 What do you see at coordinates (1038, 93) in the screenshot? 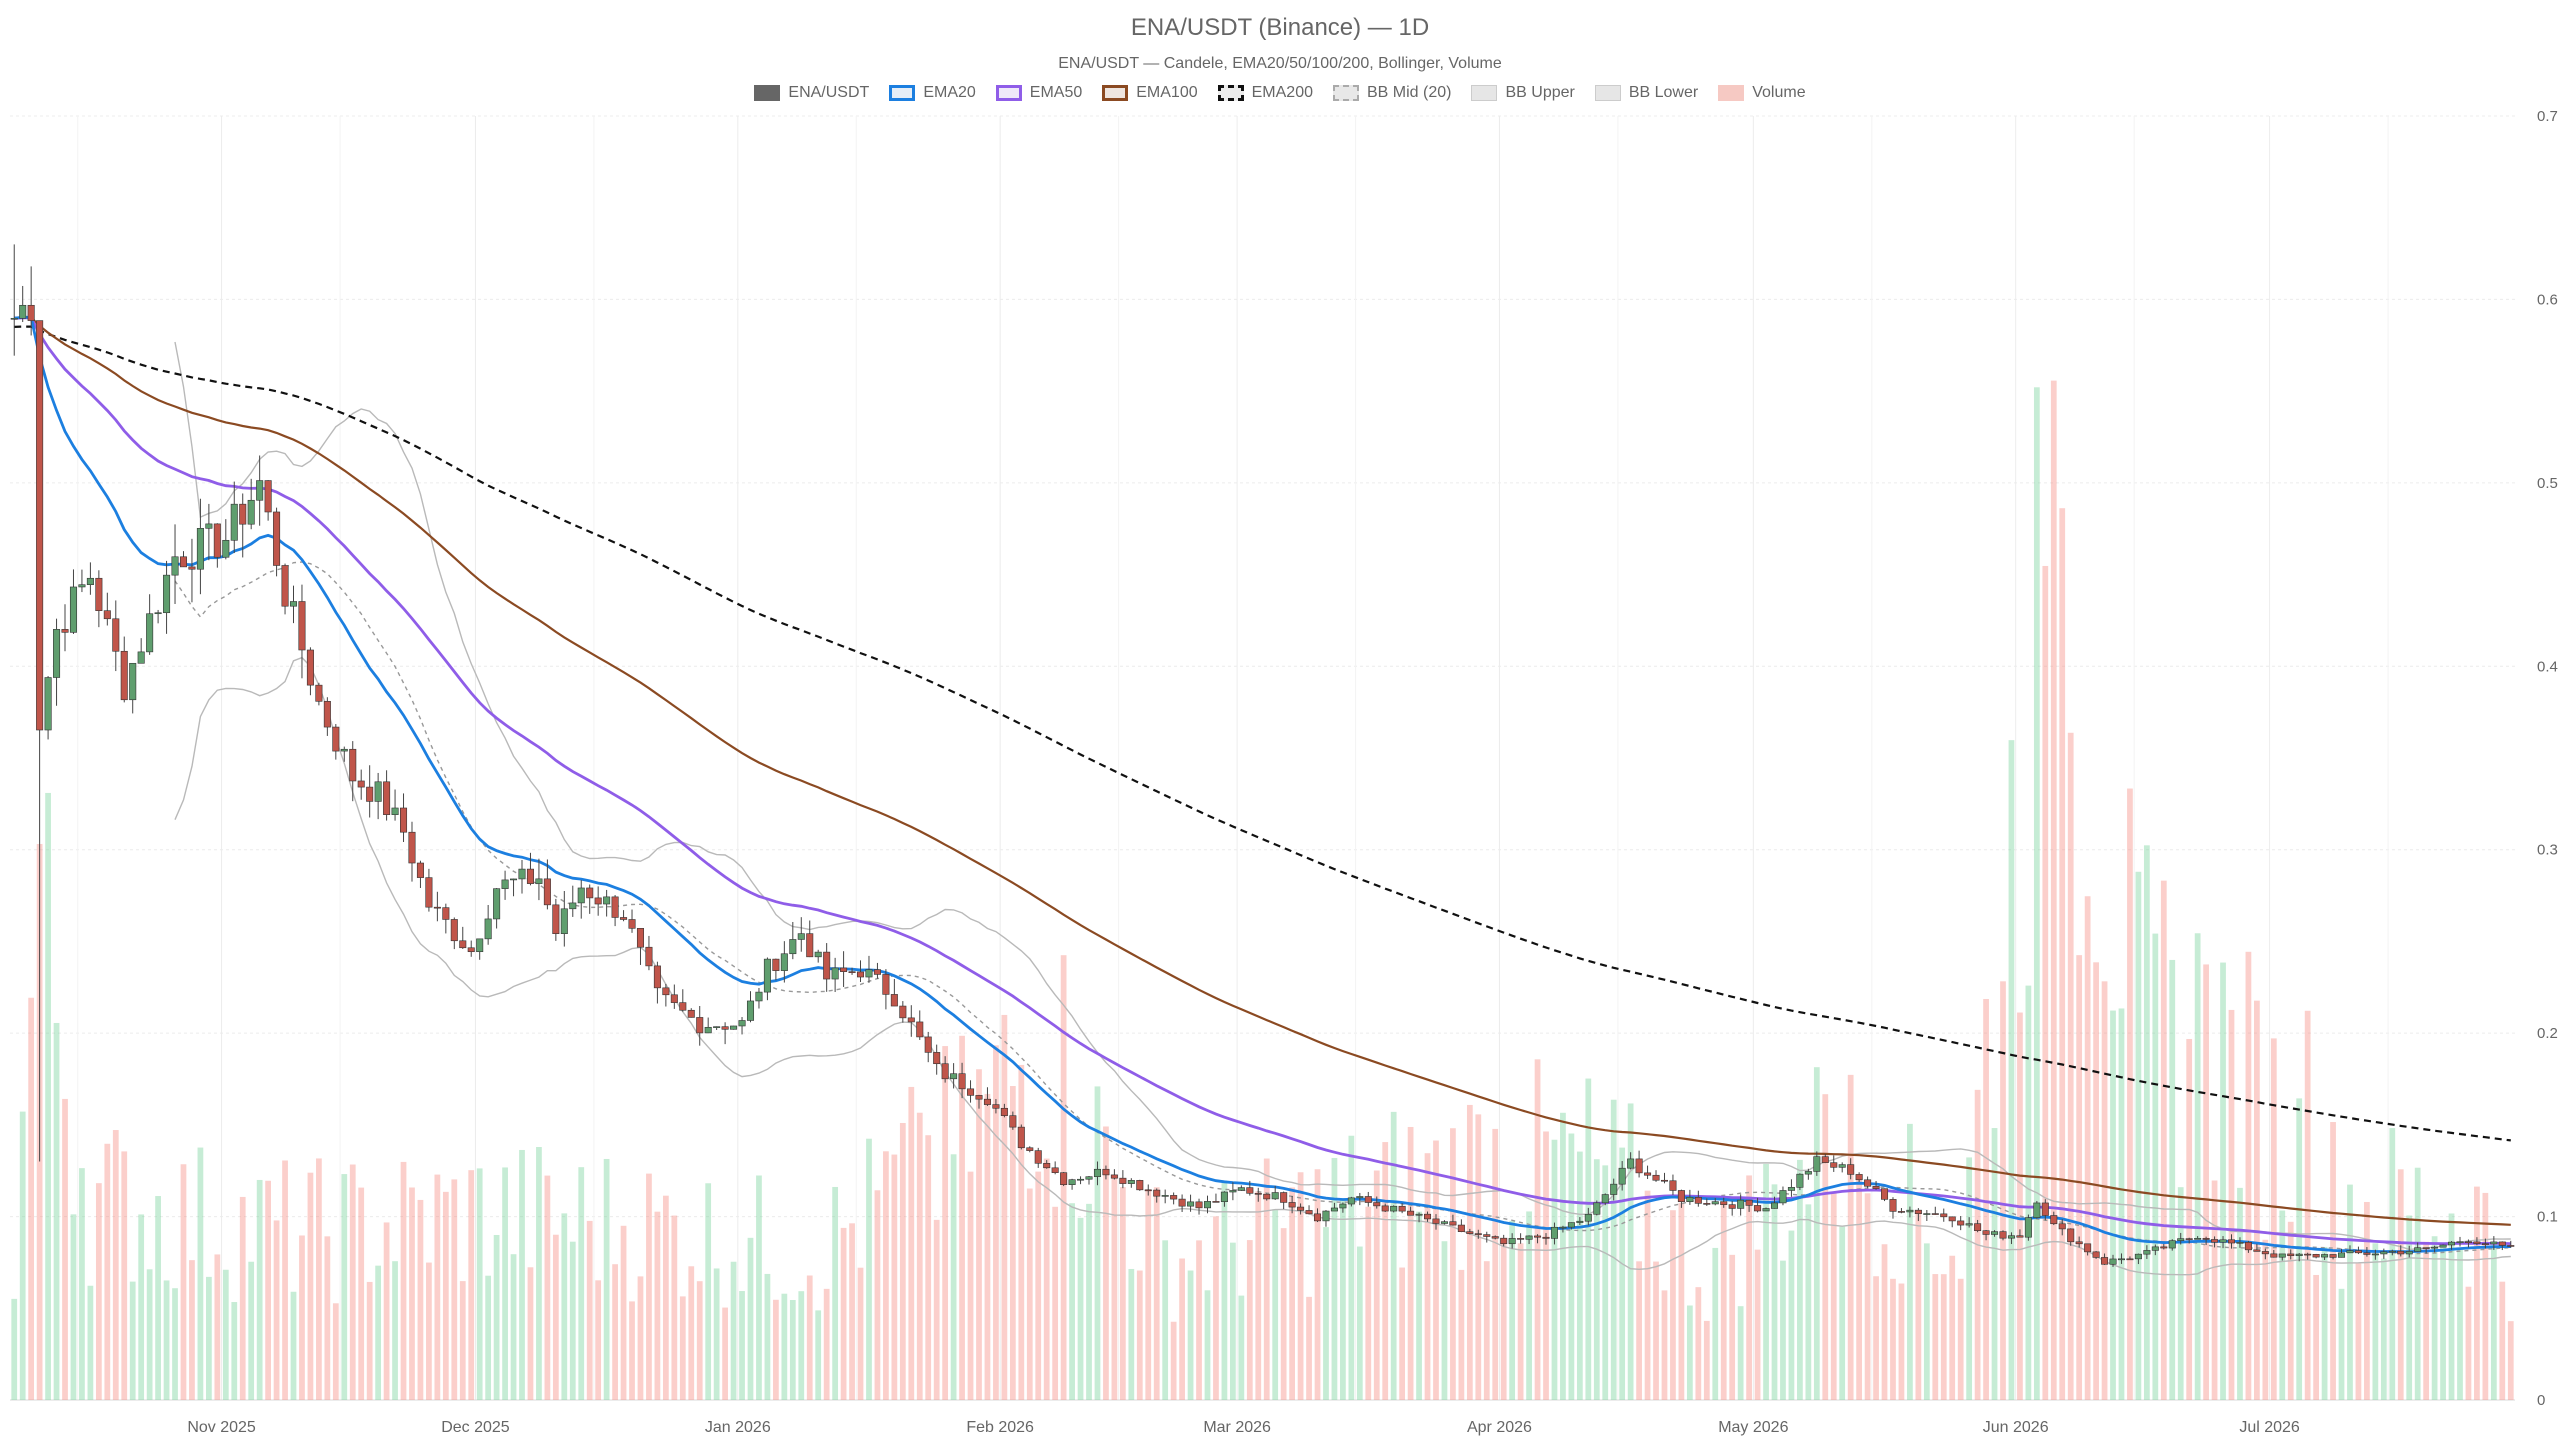
I see `legend-item-ema50: EMA50` at bounding box center [1038, 93].